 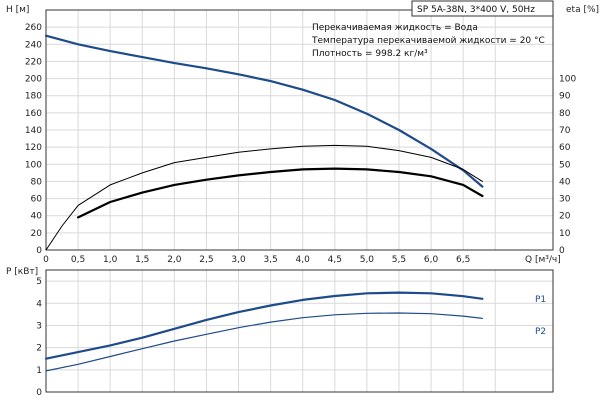 I want to click on flow-axis-label: Q [м³/ч], so click(x=543, y=260).